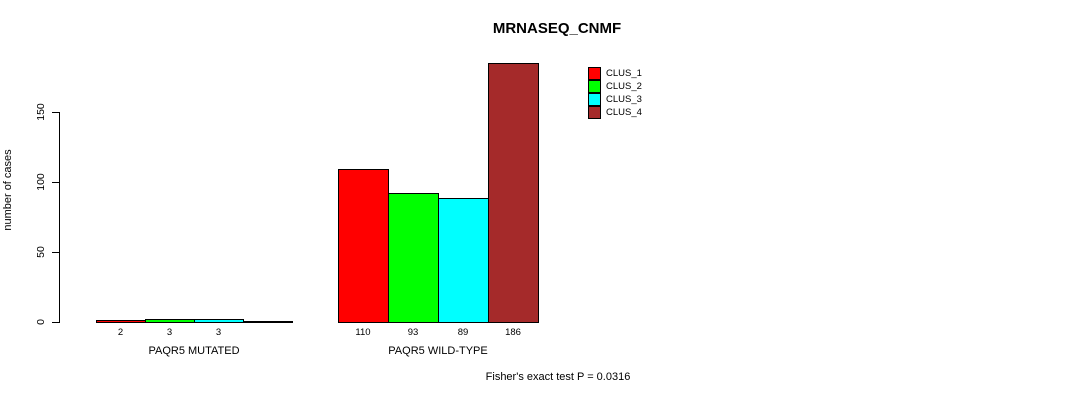 The image size is (1090, 400). Describe the element at coordinates (41, 182) in the screenshot. I see `y-tick-label: 100` at that location.